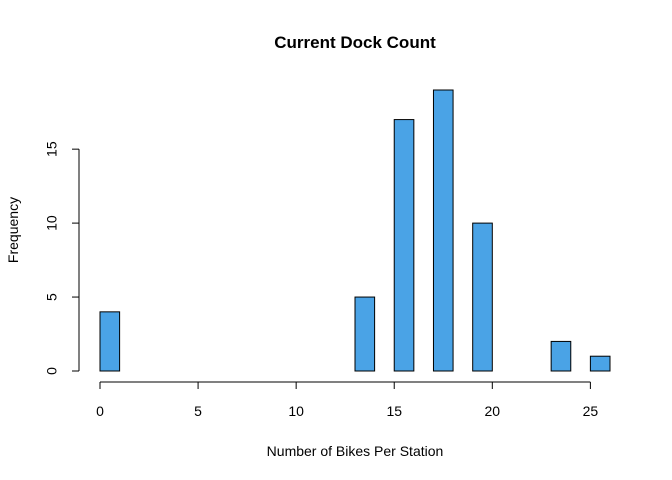 This screenshot has width=672, height=480. Describe the element at coordinates (591, 411) in the screenshot. I see `x-tick-label: 25` at that location.